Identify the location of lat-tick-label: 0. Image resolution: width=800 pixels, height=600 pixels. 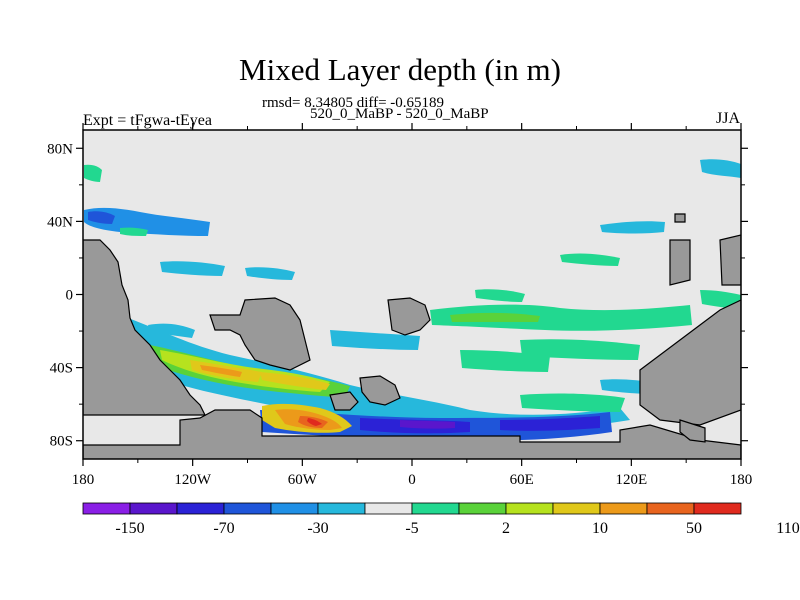
(70, 296).